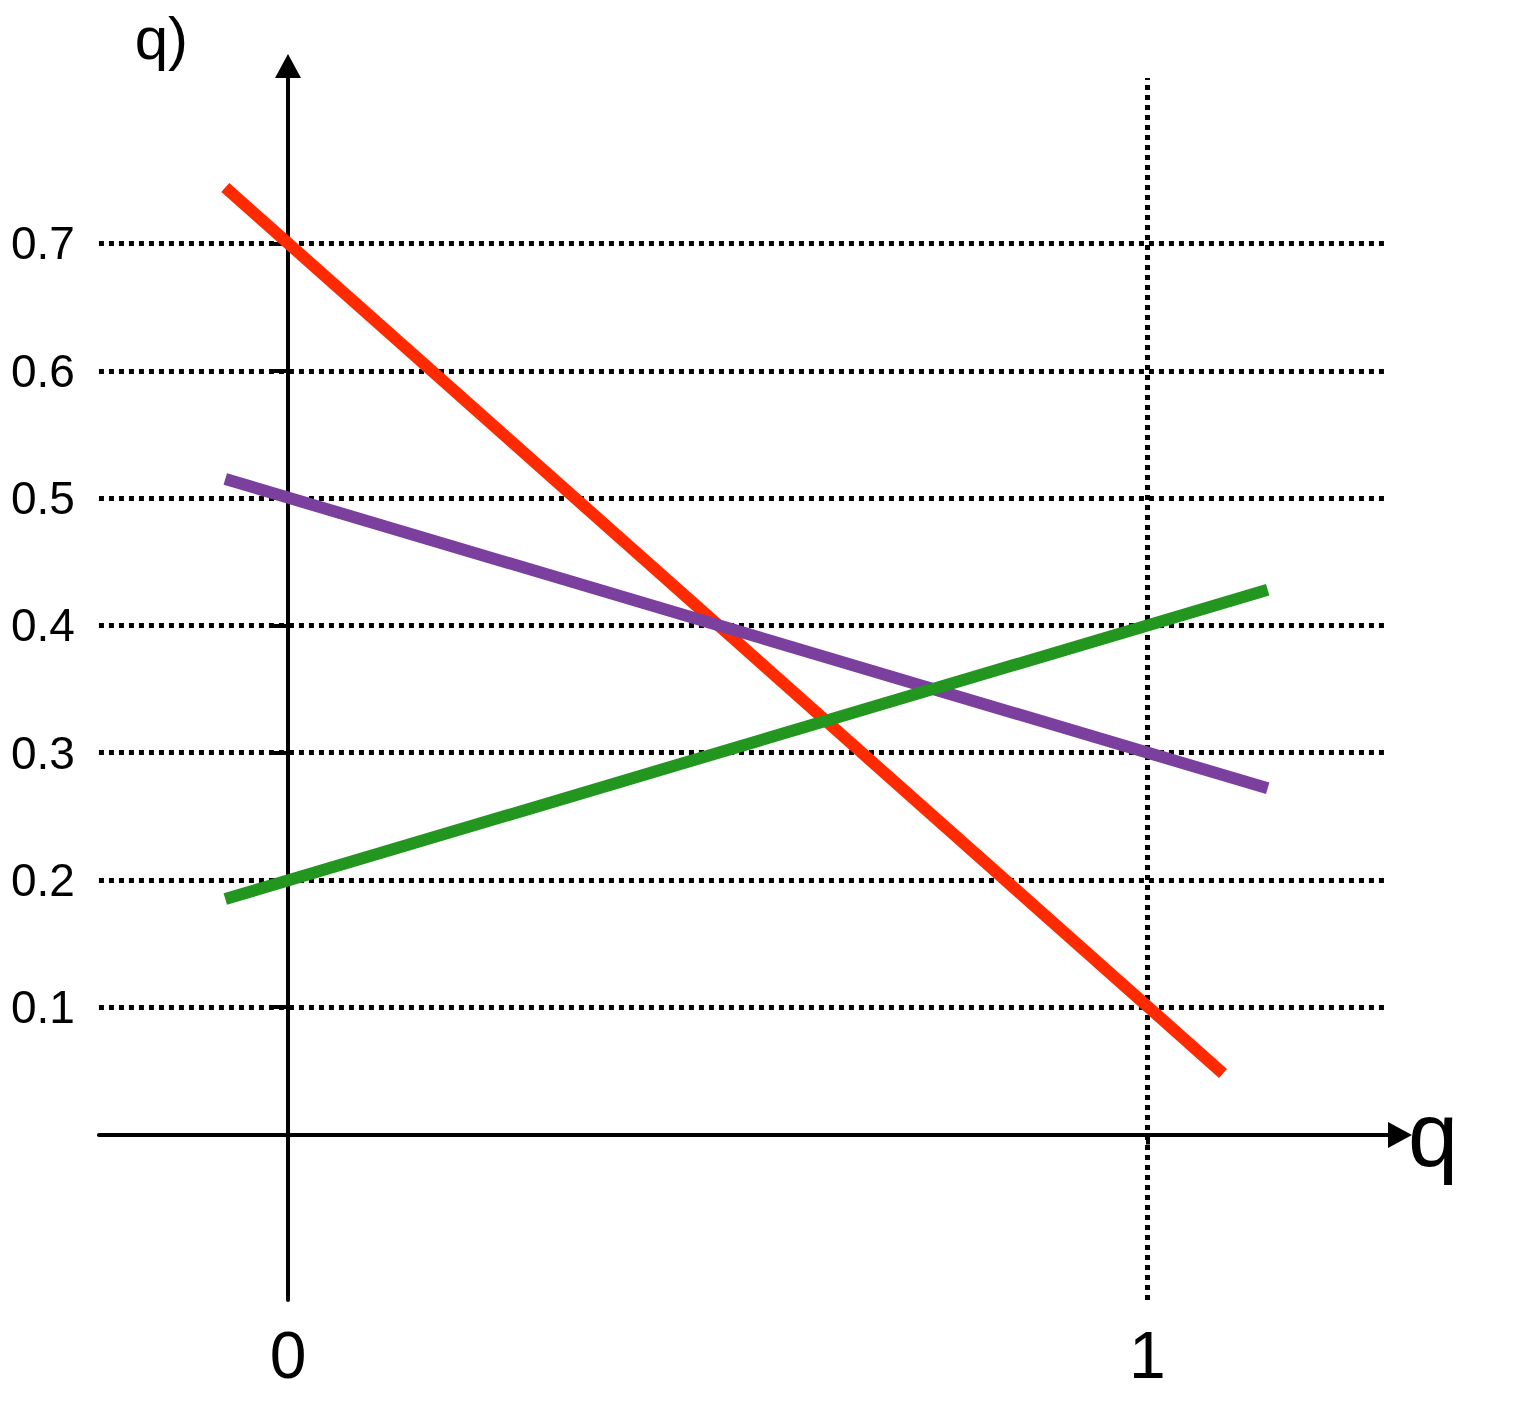  What do you see at coordinates (42, 498) in the screenshot?
I see `y-tick-label: 0.5` at bounding box center [42, 498].